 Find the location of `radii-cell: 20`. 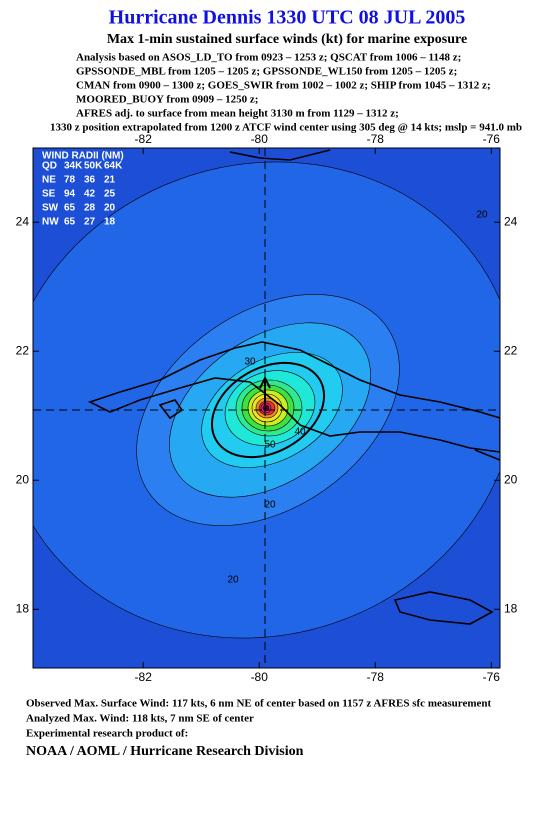

radii-cell: 20 is located at coordinates (110, 208).